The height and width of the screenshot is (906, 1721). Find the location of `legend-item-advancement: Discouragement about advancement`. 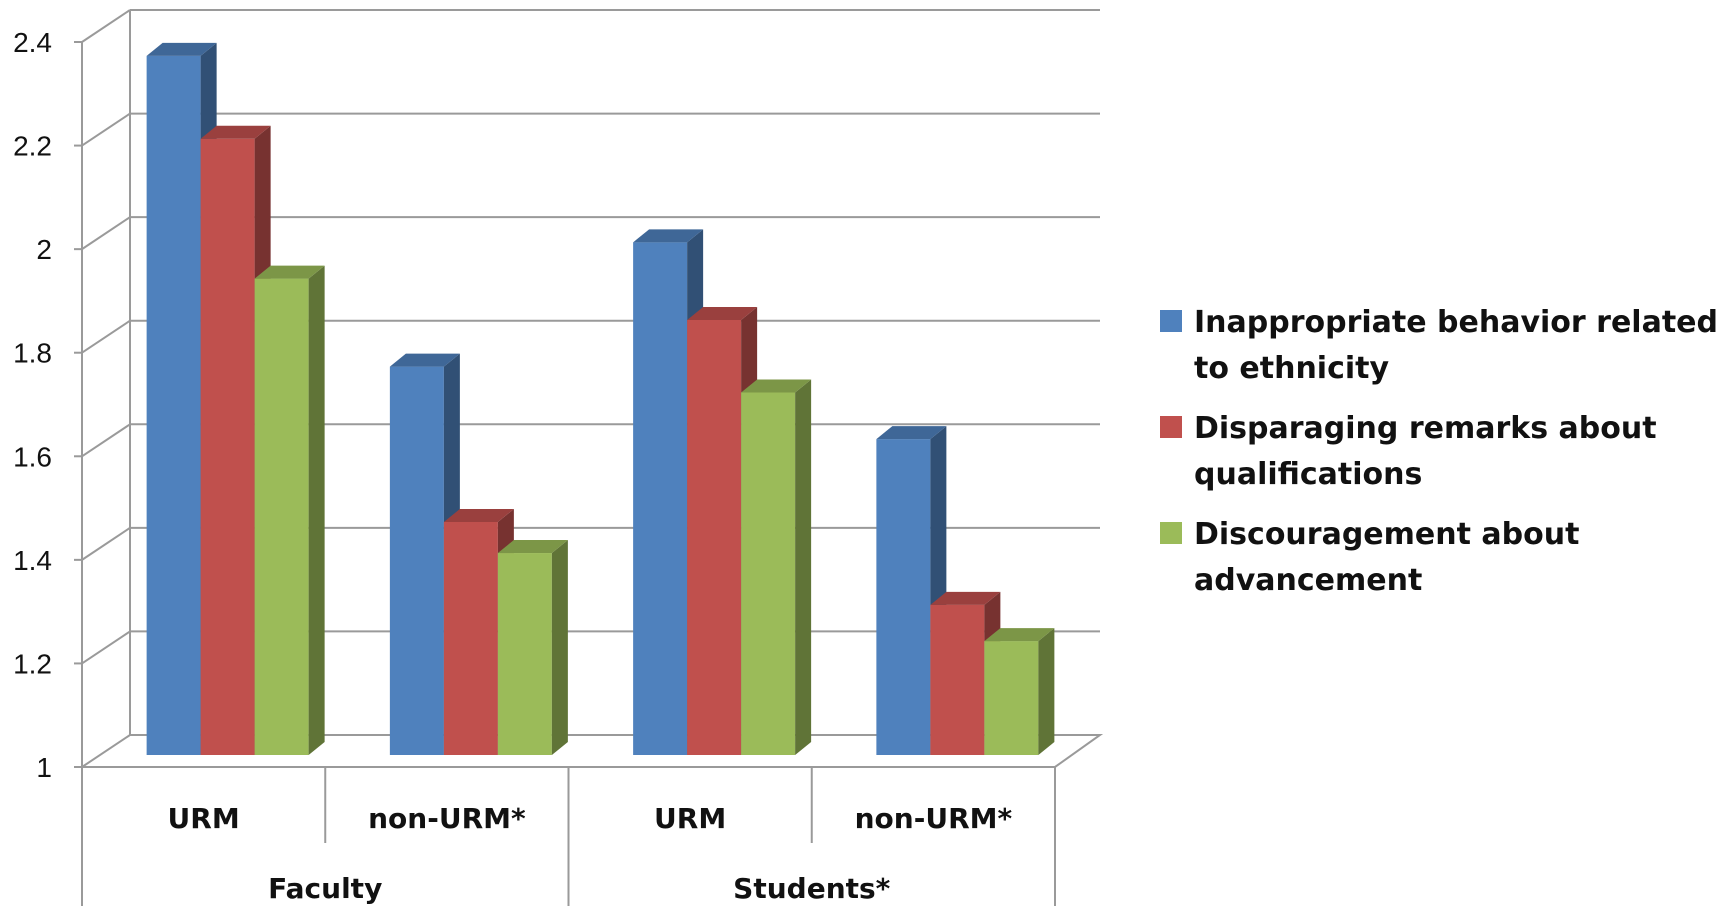

legend-item-advancement: Discouragement about advancement is located at coordinates (1440, 558).